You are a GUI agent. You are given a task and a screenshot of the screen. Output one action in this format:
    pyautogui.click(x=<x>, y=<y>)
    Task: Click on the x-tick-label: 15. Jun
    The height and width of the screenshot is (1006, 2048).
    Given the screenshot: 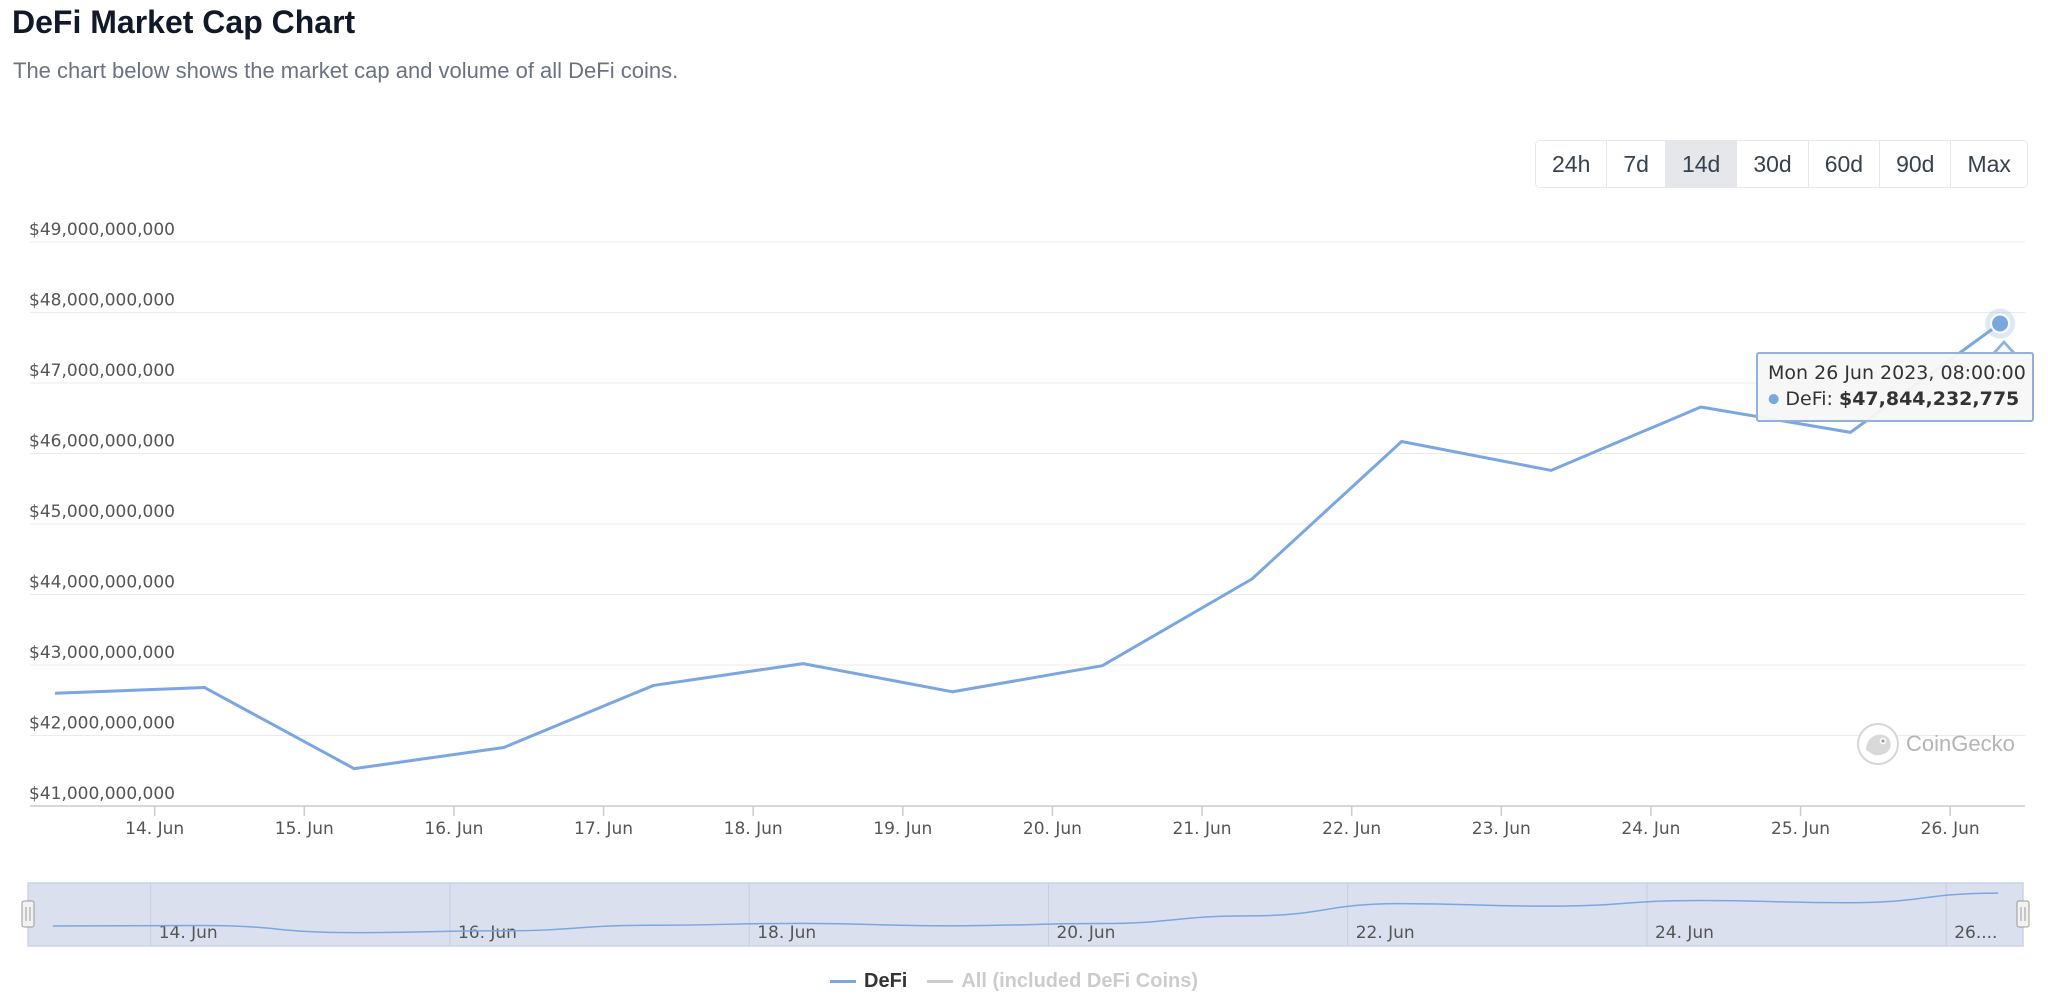 What is the action you would take?
    pyautogui.click(x=304, y=829)
    